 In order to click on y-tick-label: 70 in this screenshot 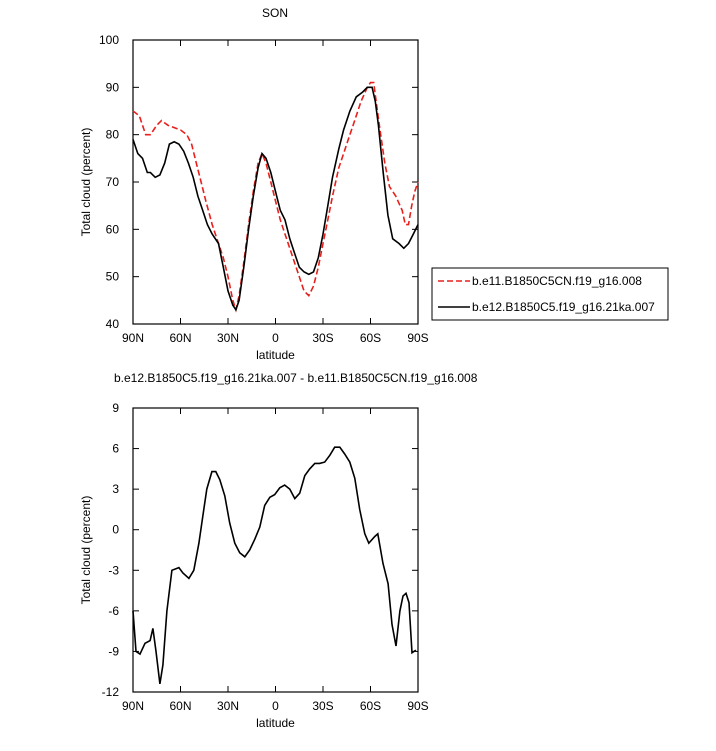, I will do `click(113, 182)`.